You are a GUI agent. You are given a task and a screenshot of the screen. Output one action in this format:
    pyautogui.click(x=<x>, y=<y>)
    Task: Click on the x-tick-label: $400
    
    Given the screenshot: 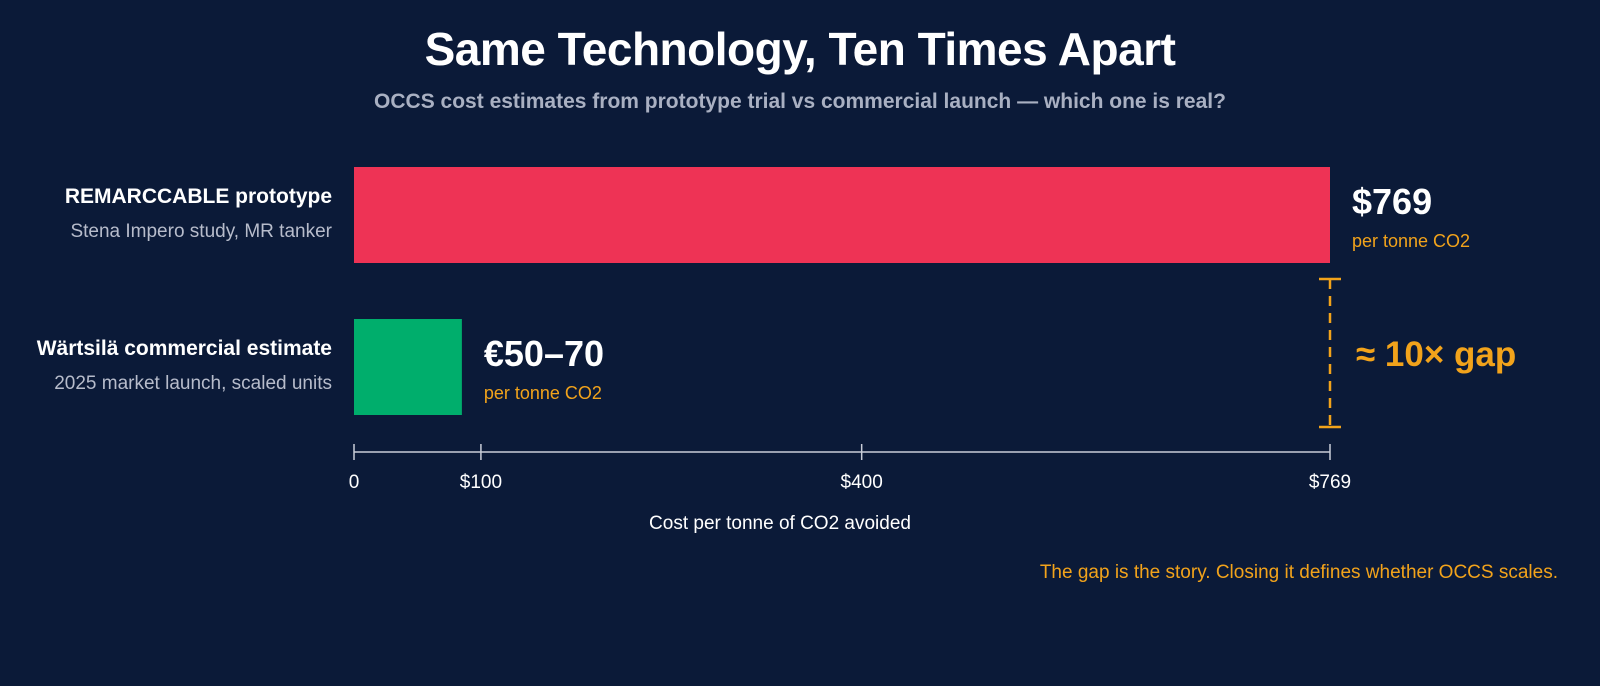 What is the action you would take?
    pyautogui.click(x=862, y=482)
    